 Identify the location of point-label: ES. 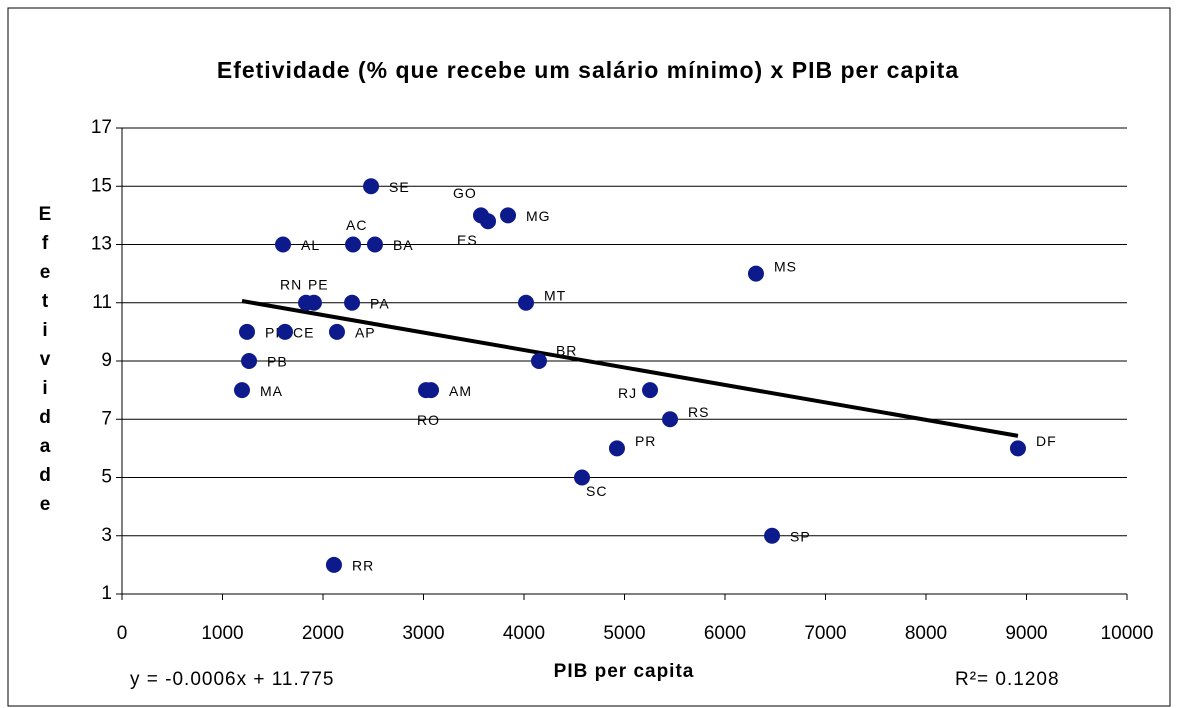
(467, 240).